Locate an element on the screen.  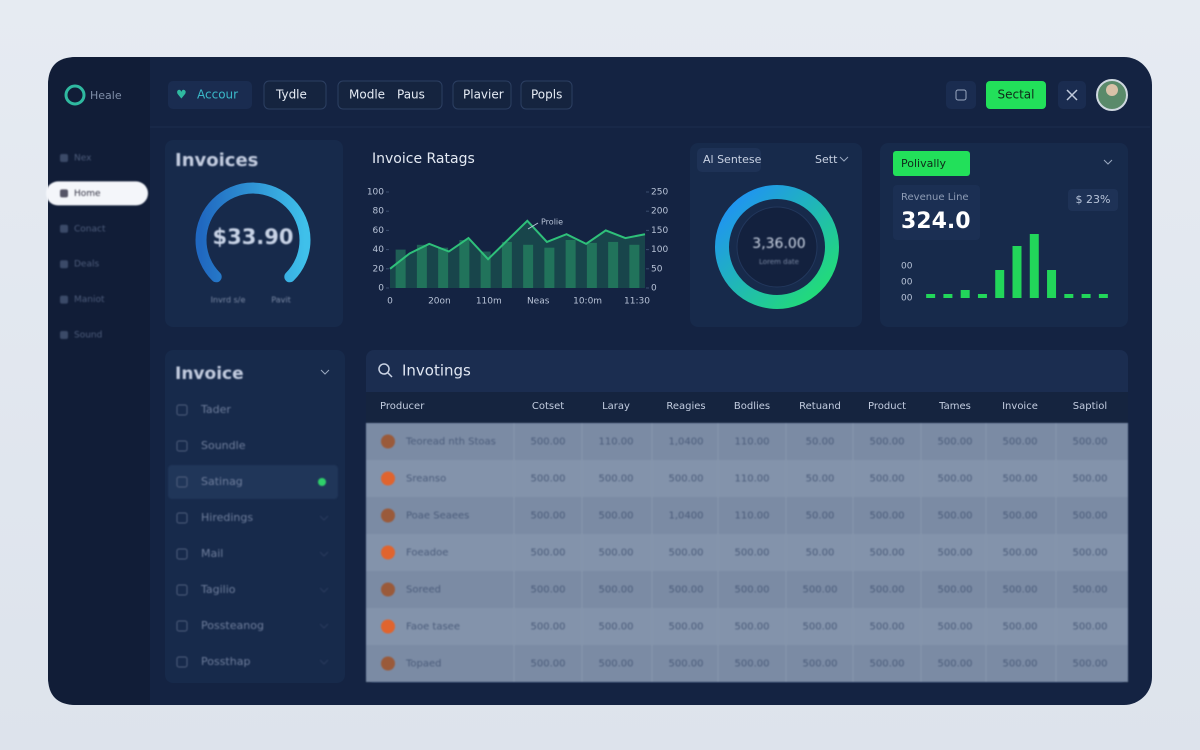
nav-label: Plavier is located at coordinates (483, 95).